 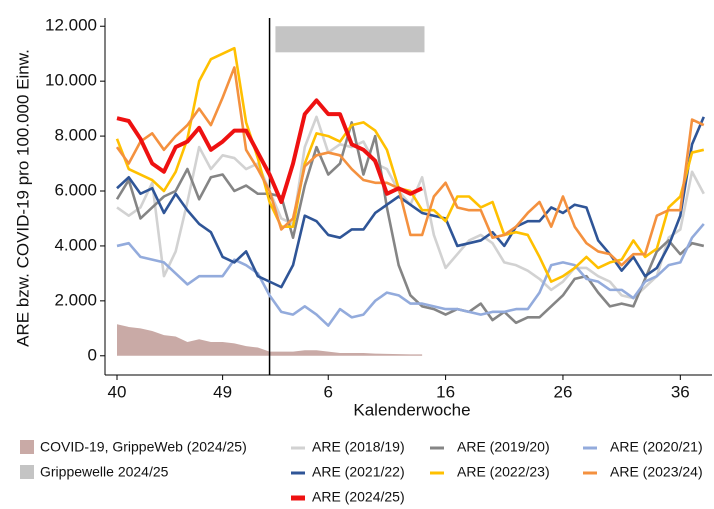 What do you see at coordinates (143, 447) in the screenshot?
I see `legend-label: COVID-19, GrippeWeb (2024/25)` at bounding box center [143, 447].